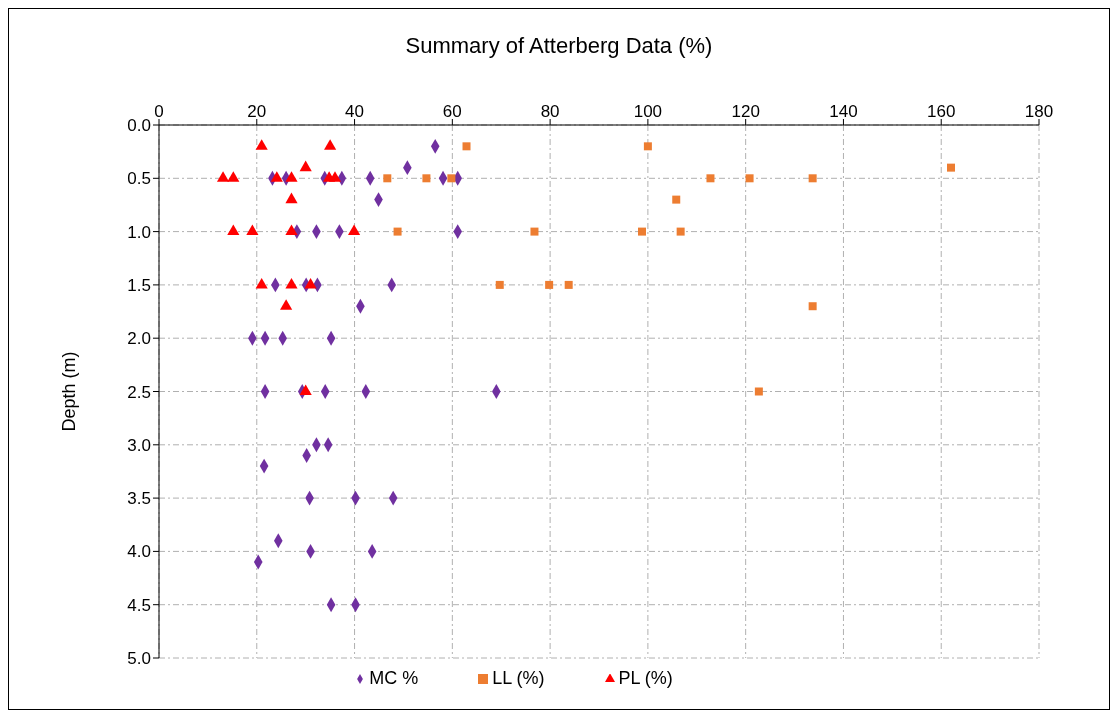  Describe the element at coordinates (139, 499) in the screenshot. I see `y-tick-label: 3.5` at that location.